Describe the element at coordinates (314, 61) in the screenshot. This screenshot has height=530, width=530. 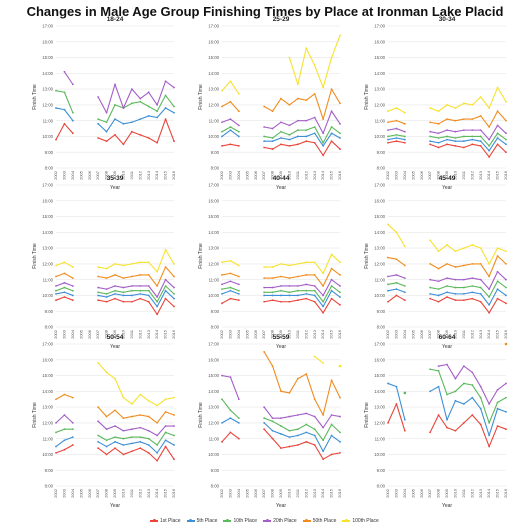
I see `series-line-100th-place` at that location.